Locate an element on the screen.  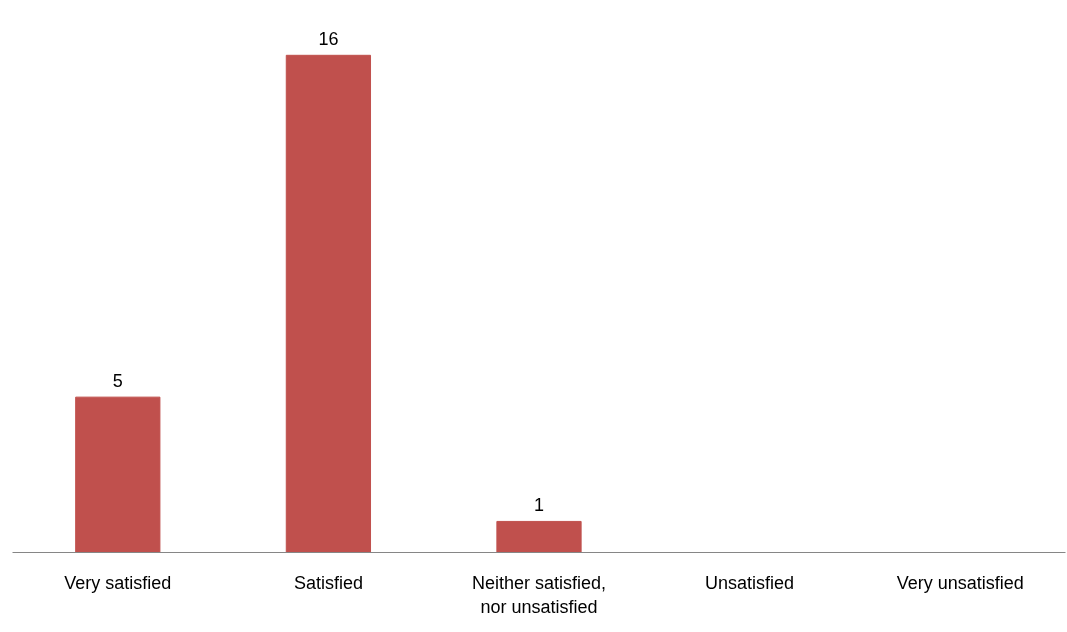
data-label: 16 is located at coordinates (328, 39).